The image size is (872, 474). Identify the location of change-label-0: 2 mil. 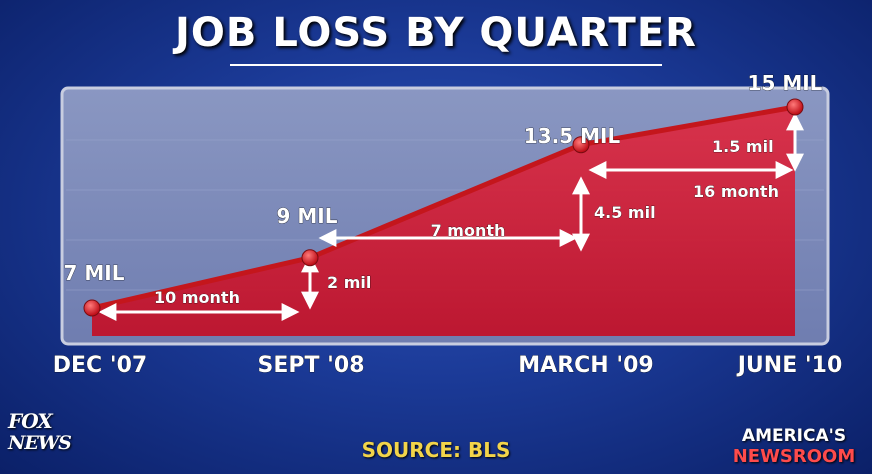
(349, 282).